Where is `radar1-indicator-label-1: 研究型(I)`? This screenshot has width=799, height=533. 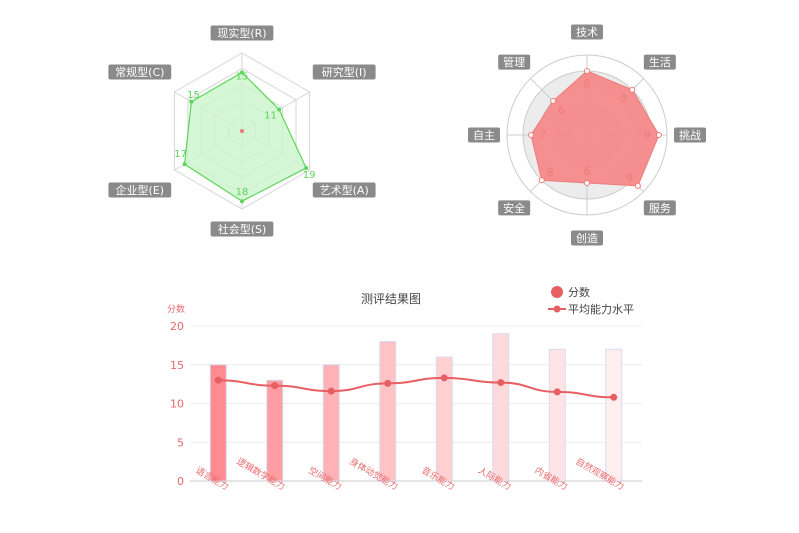 radar1-indicator-label-1: 研究型(I) is located at coordinates (344, 72).